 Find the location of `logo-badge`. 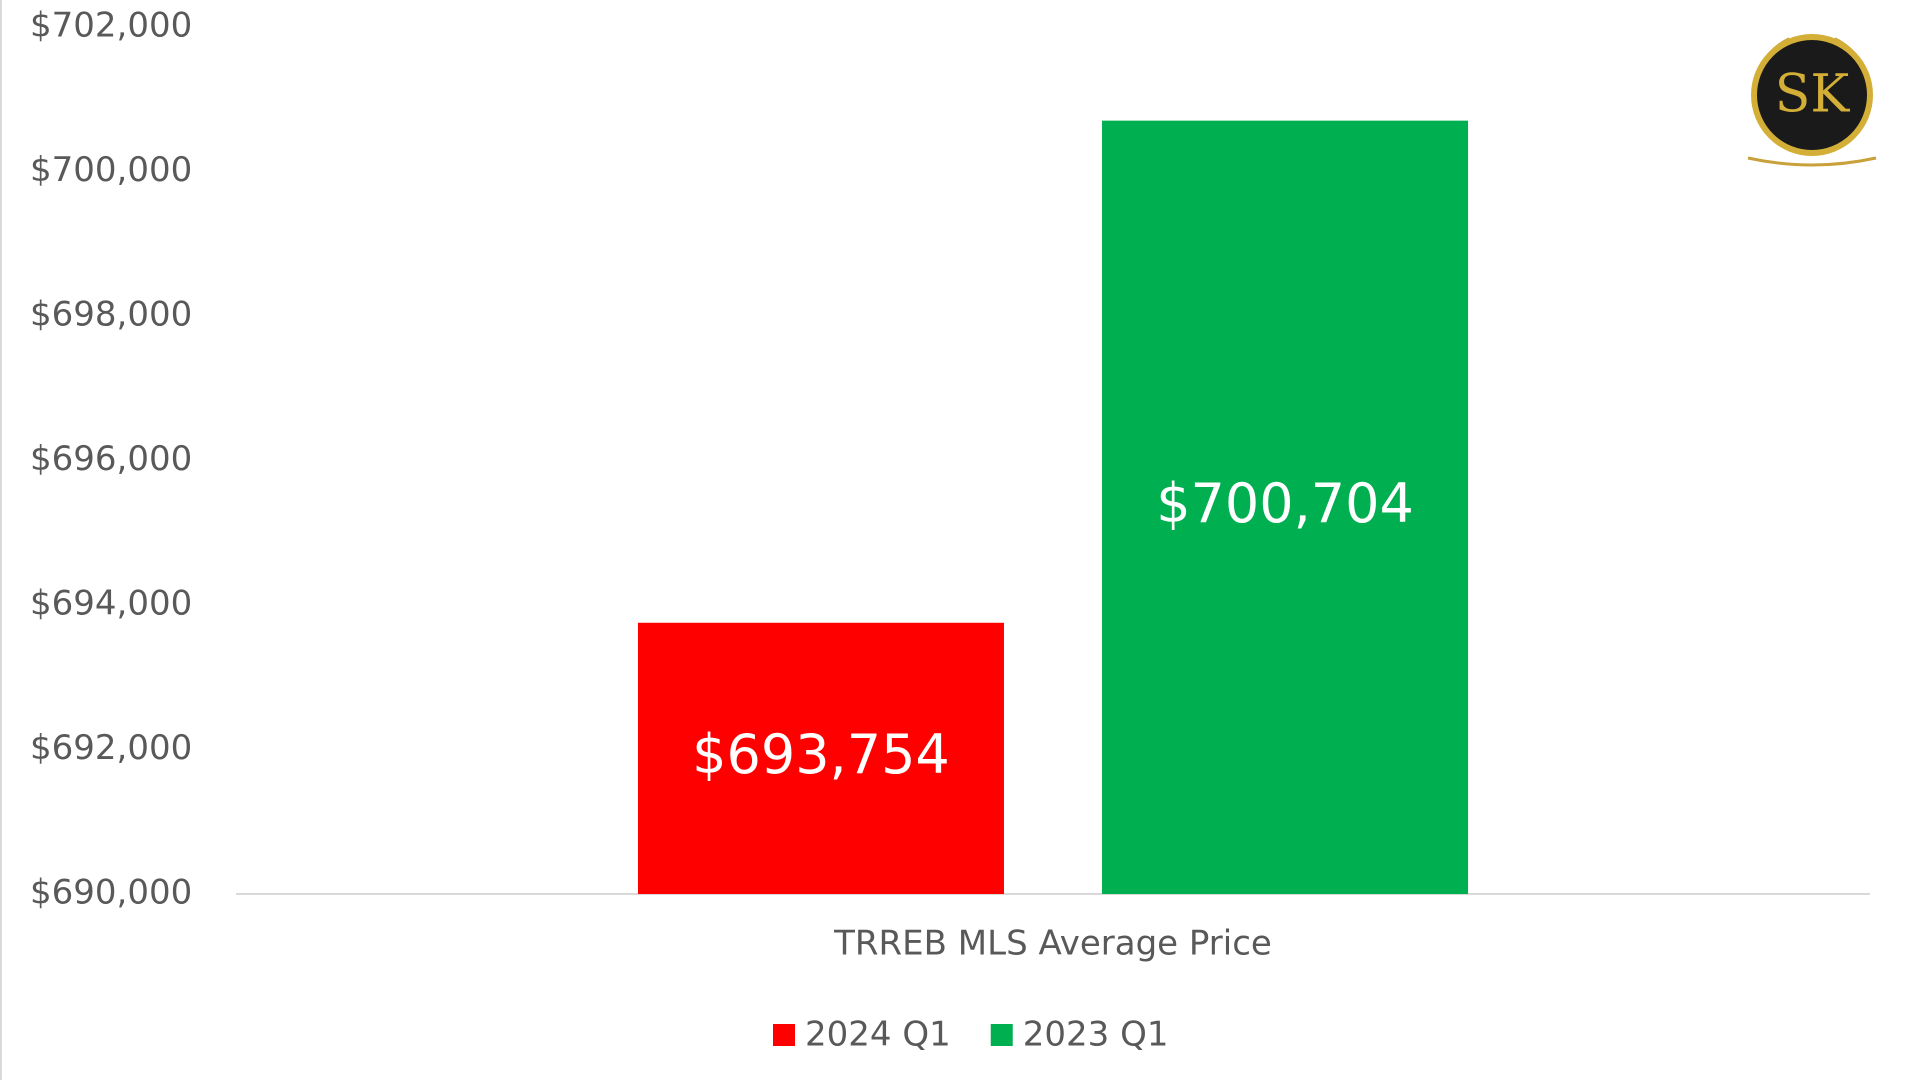

logo-badge is located at coordinates (1812, 95).